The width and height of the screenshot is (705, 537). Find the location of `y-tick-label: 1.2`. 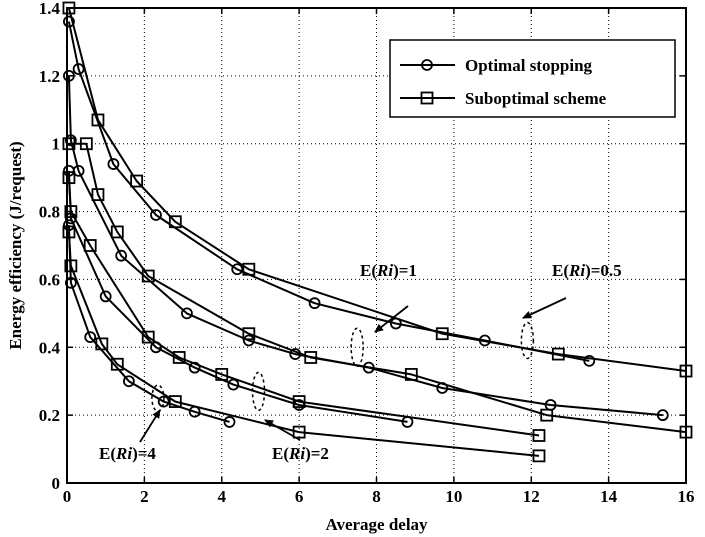

y-tick-label: 1.2 is located at coordinates (49, 76).